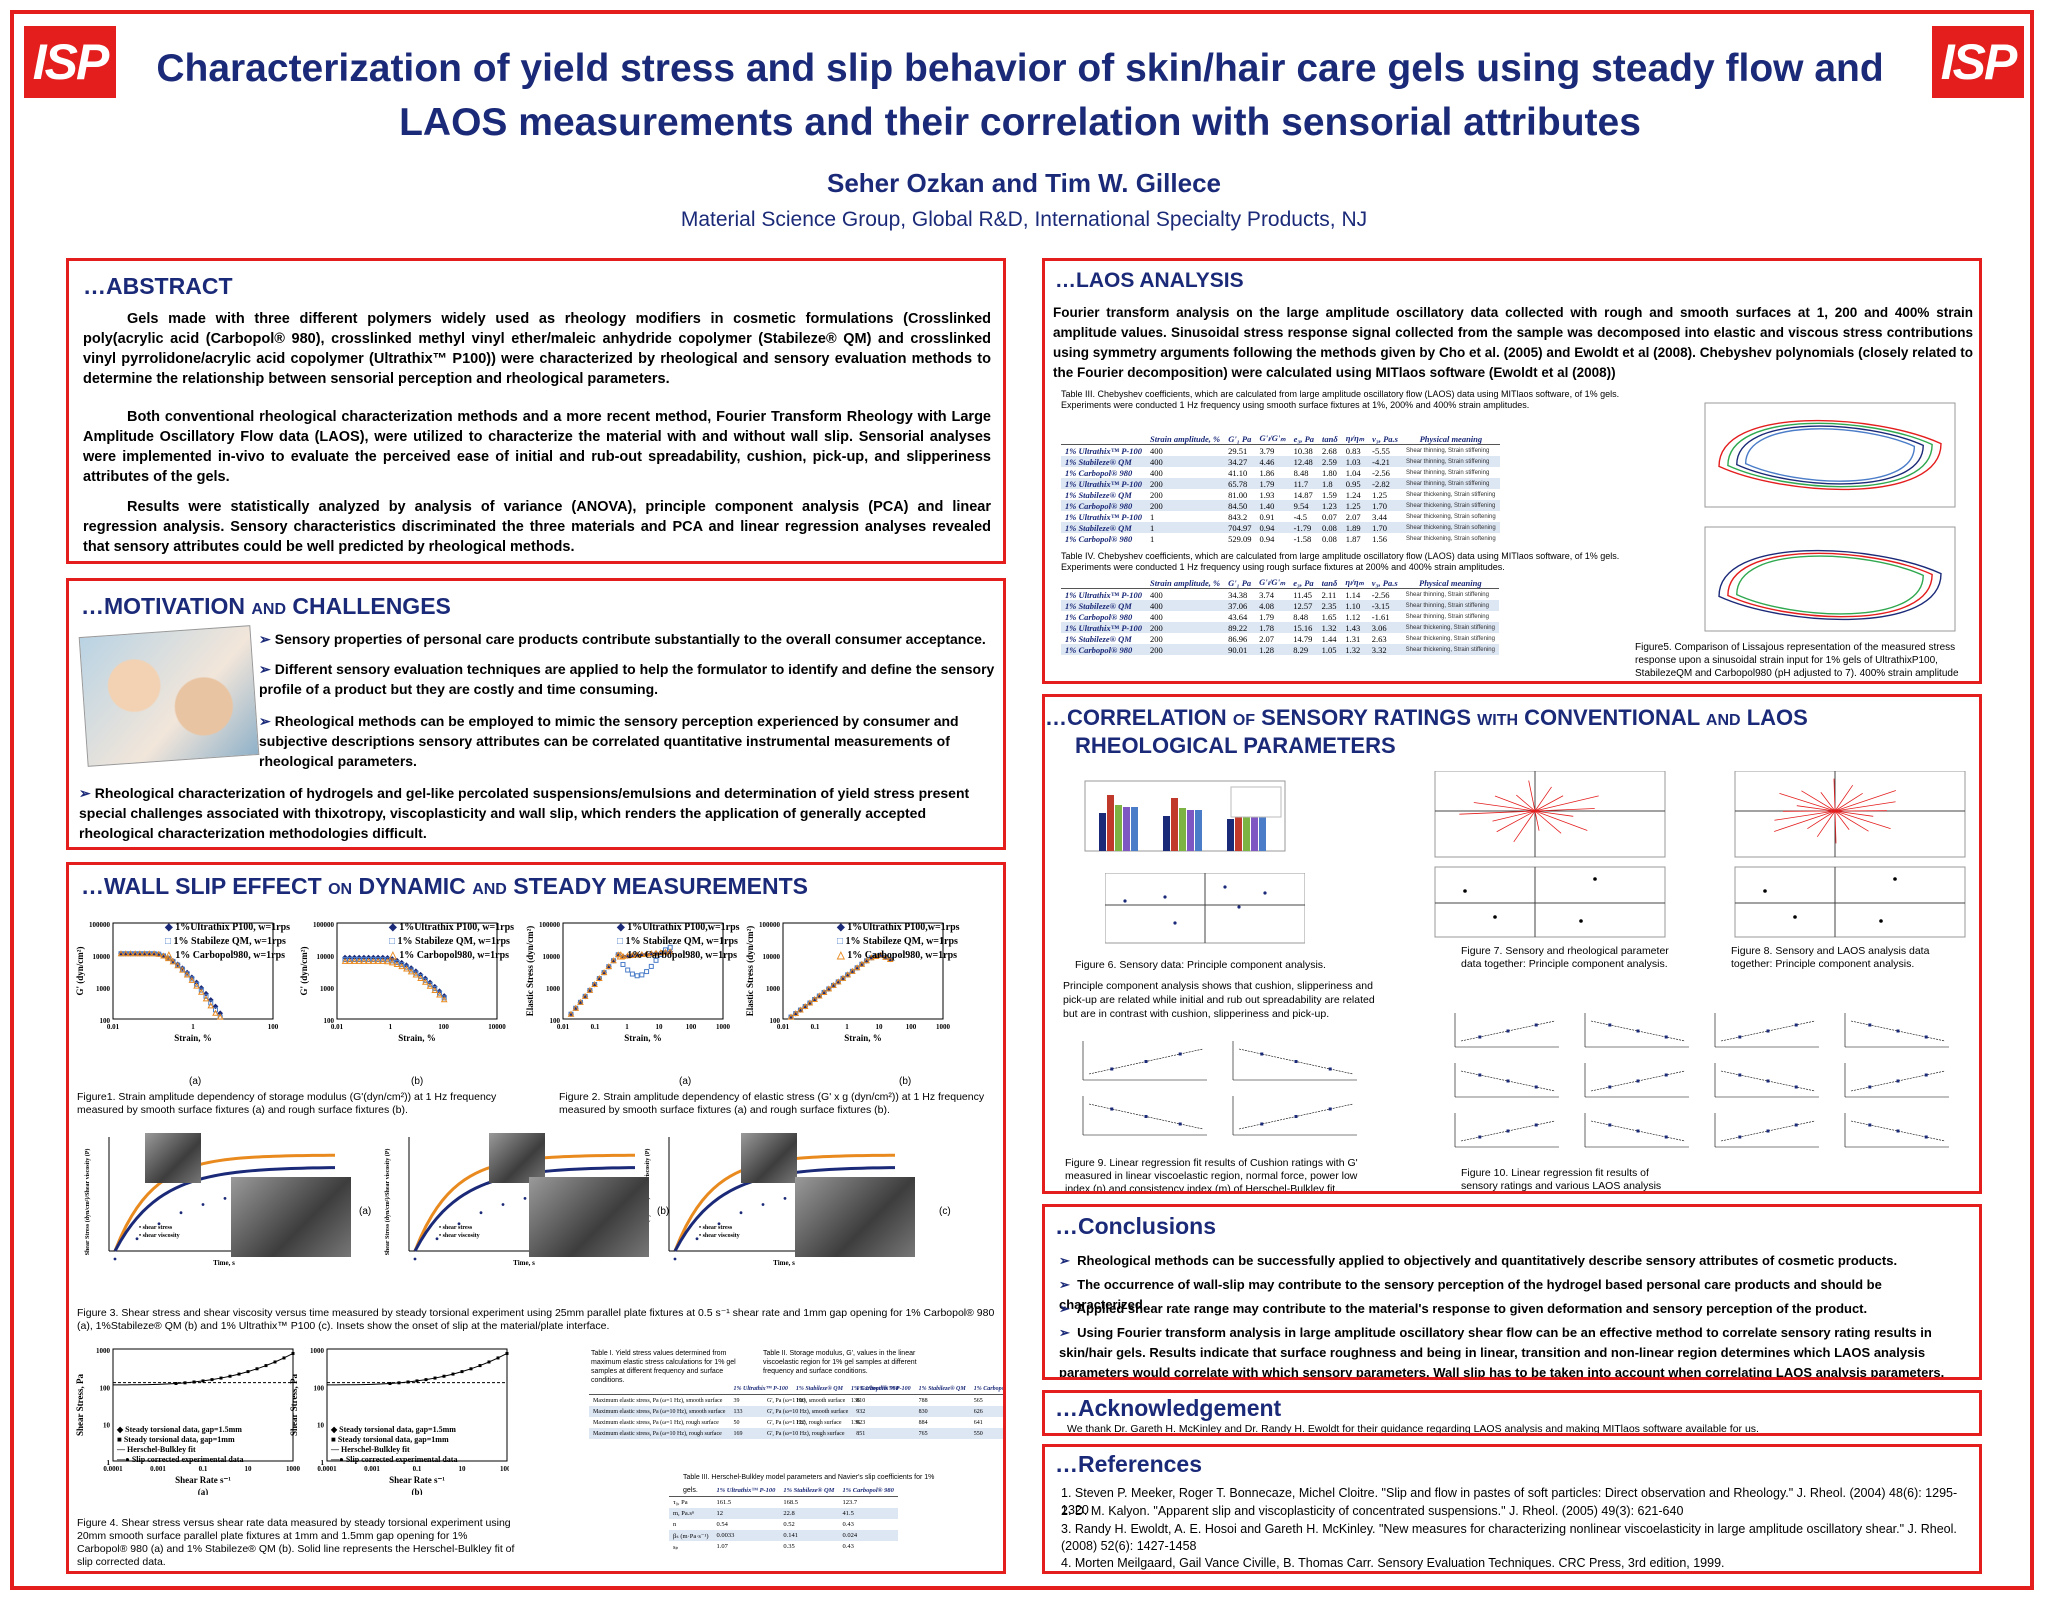 The width and height of the screenshot is (2048, 1603). What do you see at coordinates (1239, 649) in the screenshot?
I see `table-cell: 90.01` at bounding box center [1239, 649].